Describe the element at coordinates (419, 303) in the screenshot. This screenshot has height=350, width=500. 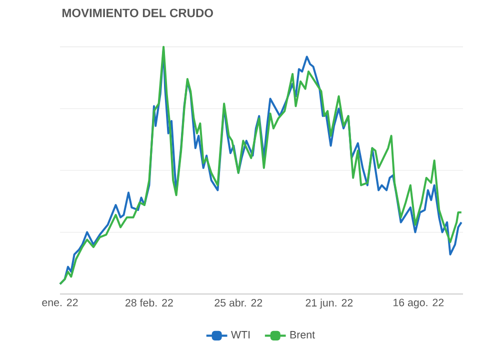
I see `x-tick-label: 16 ago. 22` at that location.